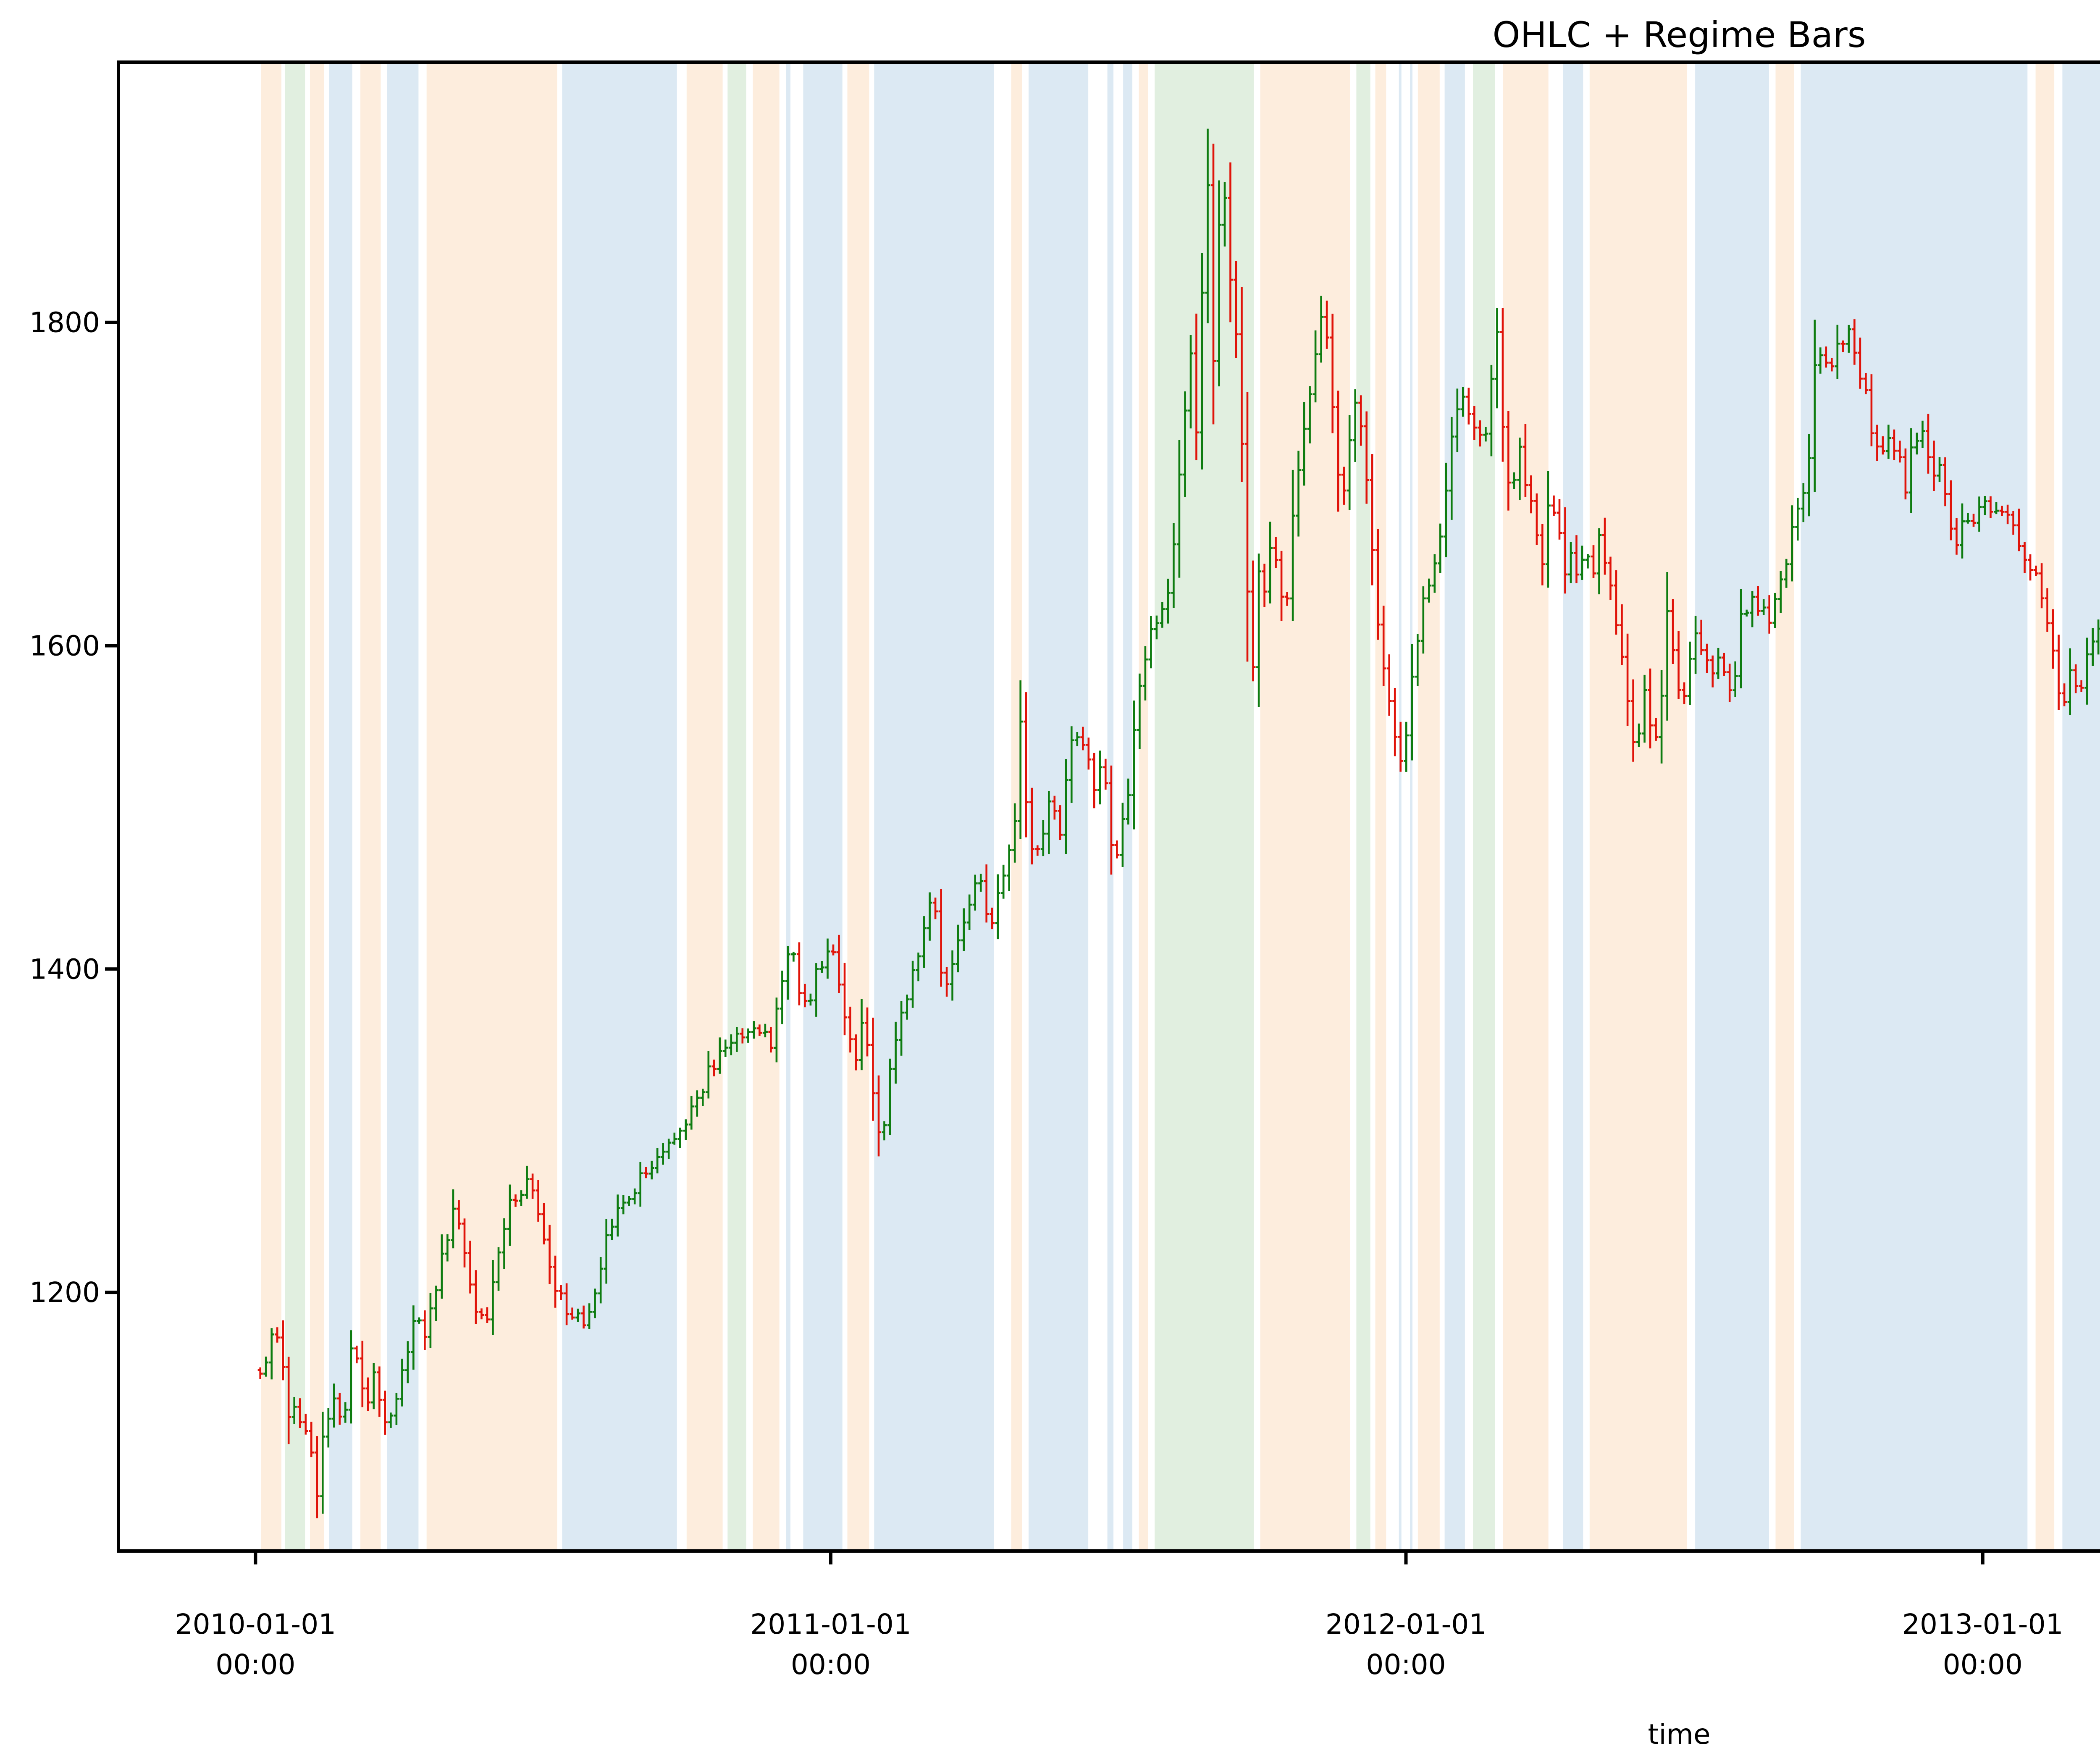 The width and height of the screenshot is (2100, 1761). I want to click on y-tick-label: 1200, so click(64, 1292).